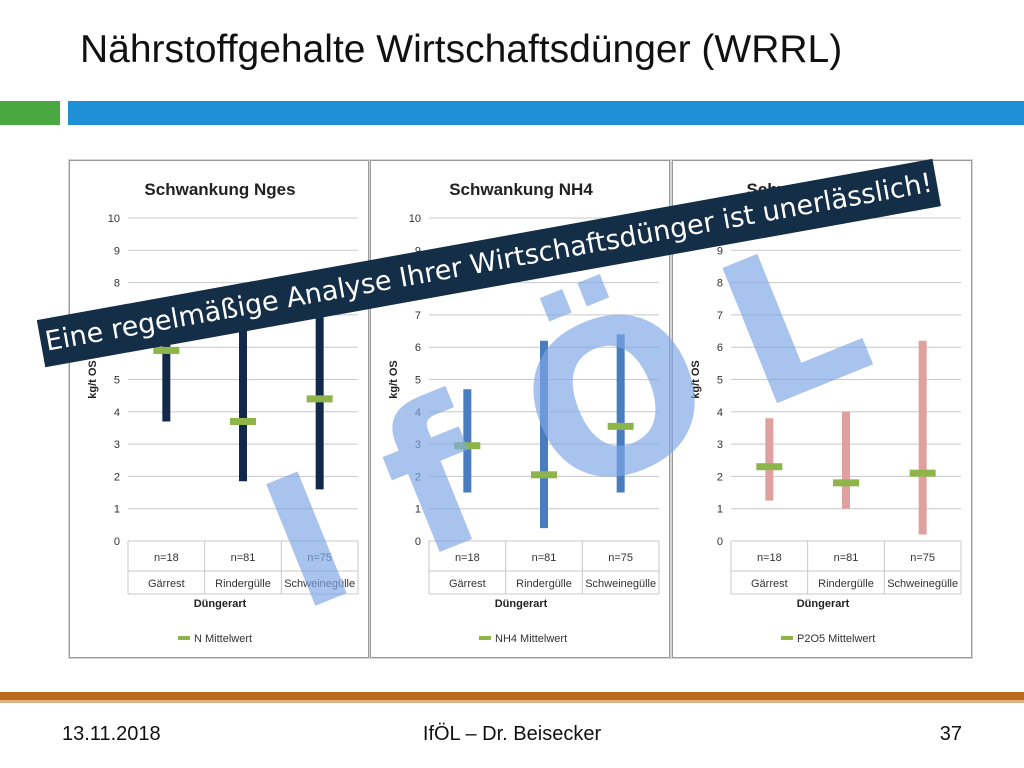 Image resolution: width=1024 pixels, height=768 pixels. What do you see at coordinates (219, 189) in the screenshot?
I see `chart-title: Schwankung Nges` at bounding box center [219, 189].